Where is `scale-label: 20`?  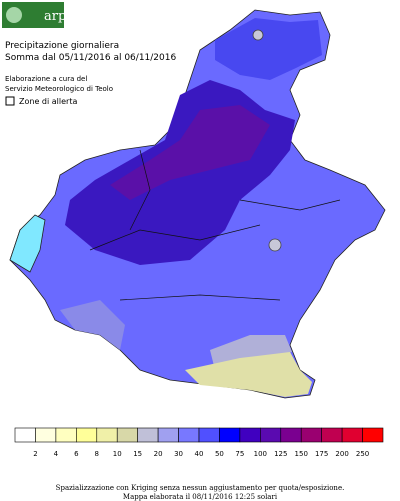 scale-label: 20 is located at coordinates (158, 454).